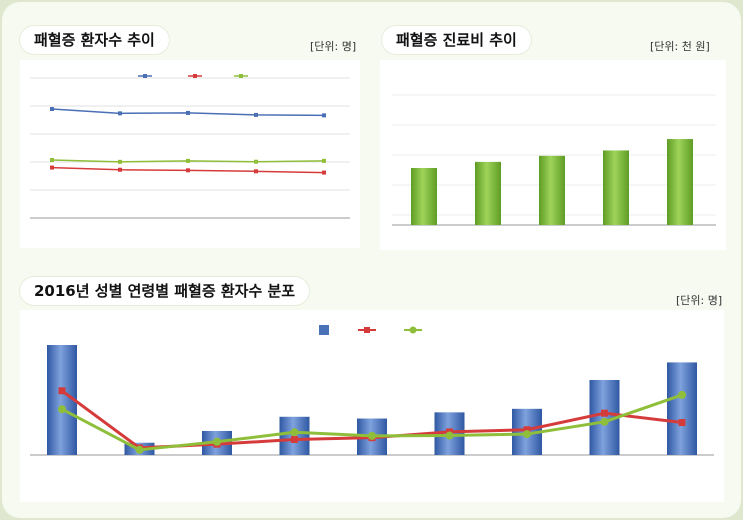 This screenshot has height=520, width=743. What do you see at coordinates (190, 146) in the screenshot?
I see `chart1-svg` at bounding box center [190, 146].